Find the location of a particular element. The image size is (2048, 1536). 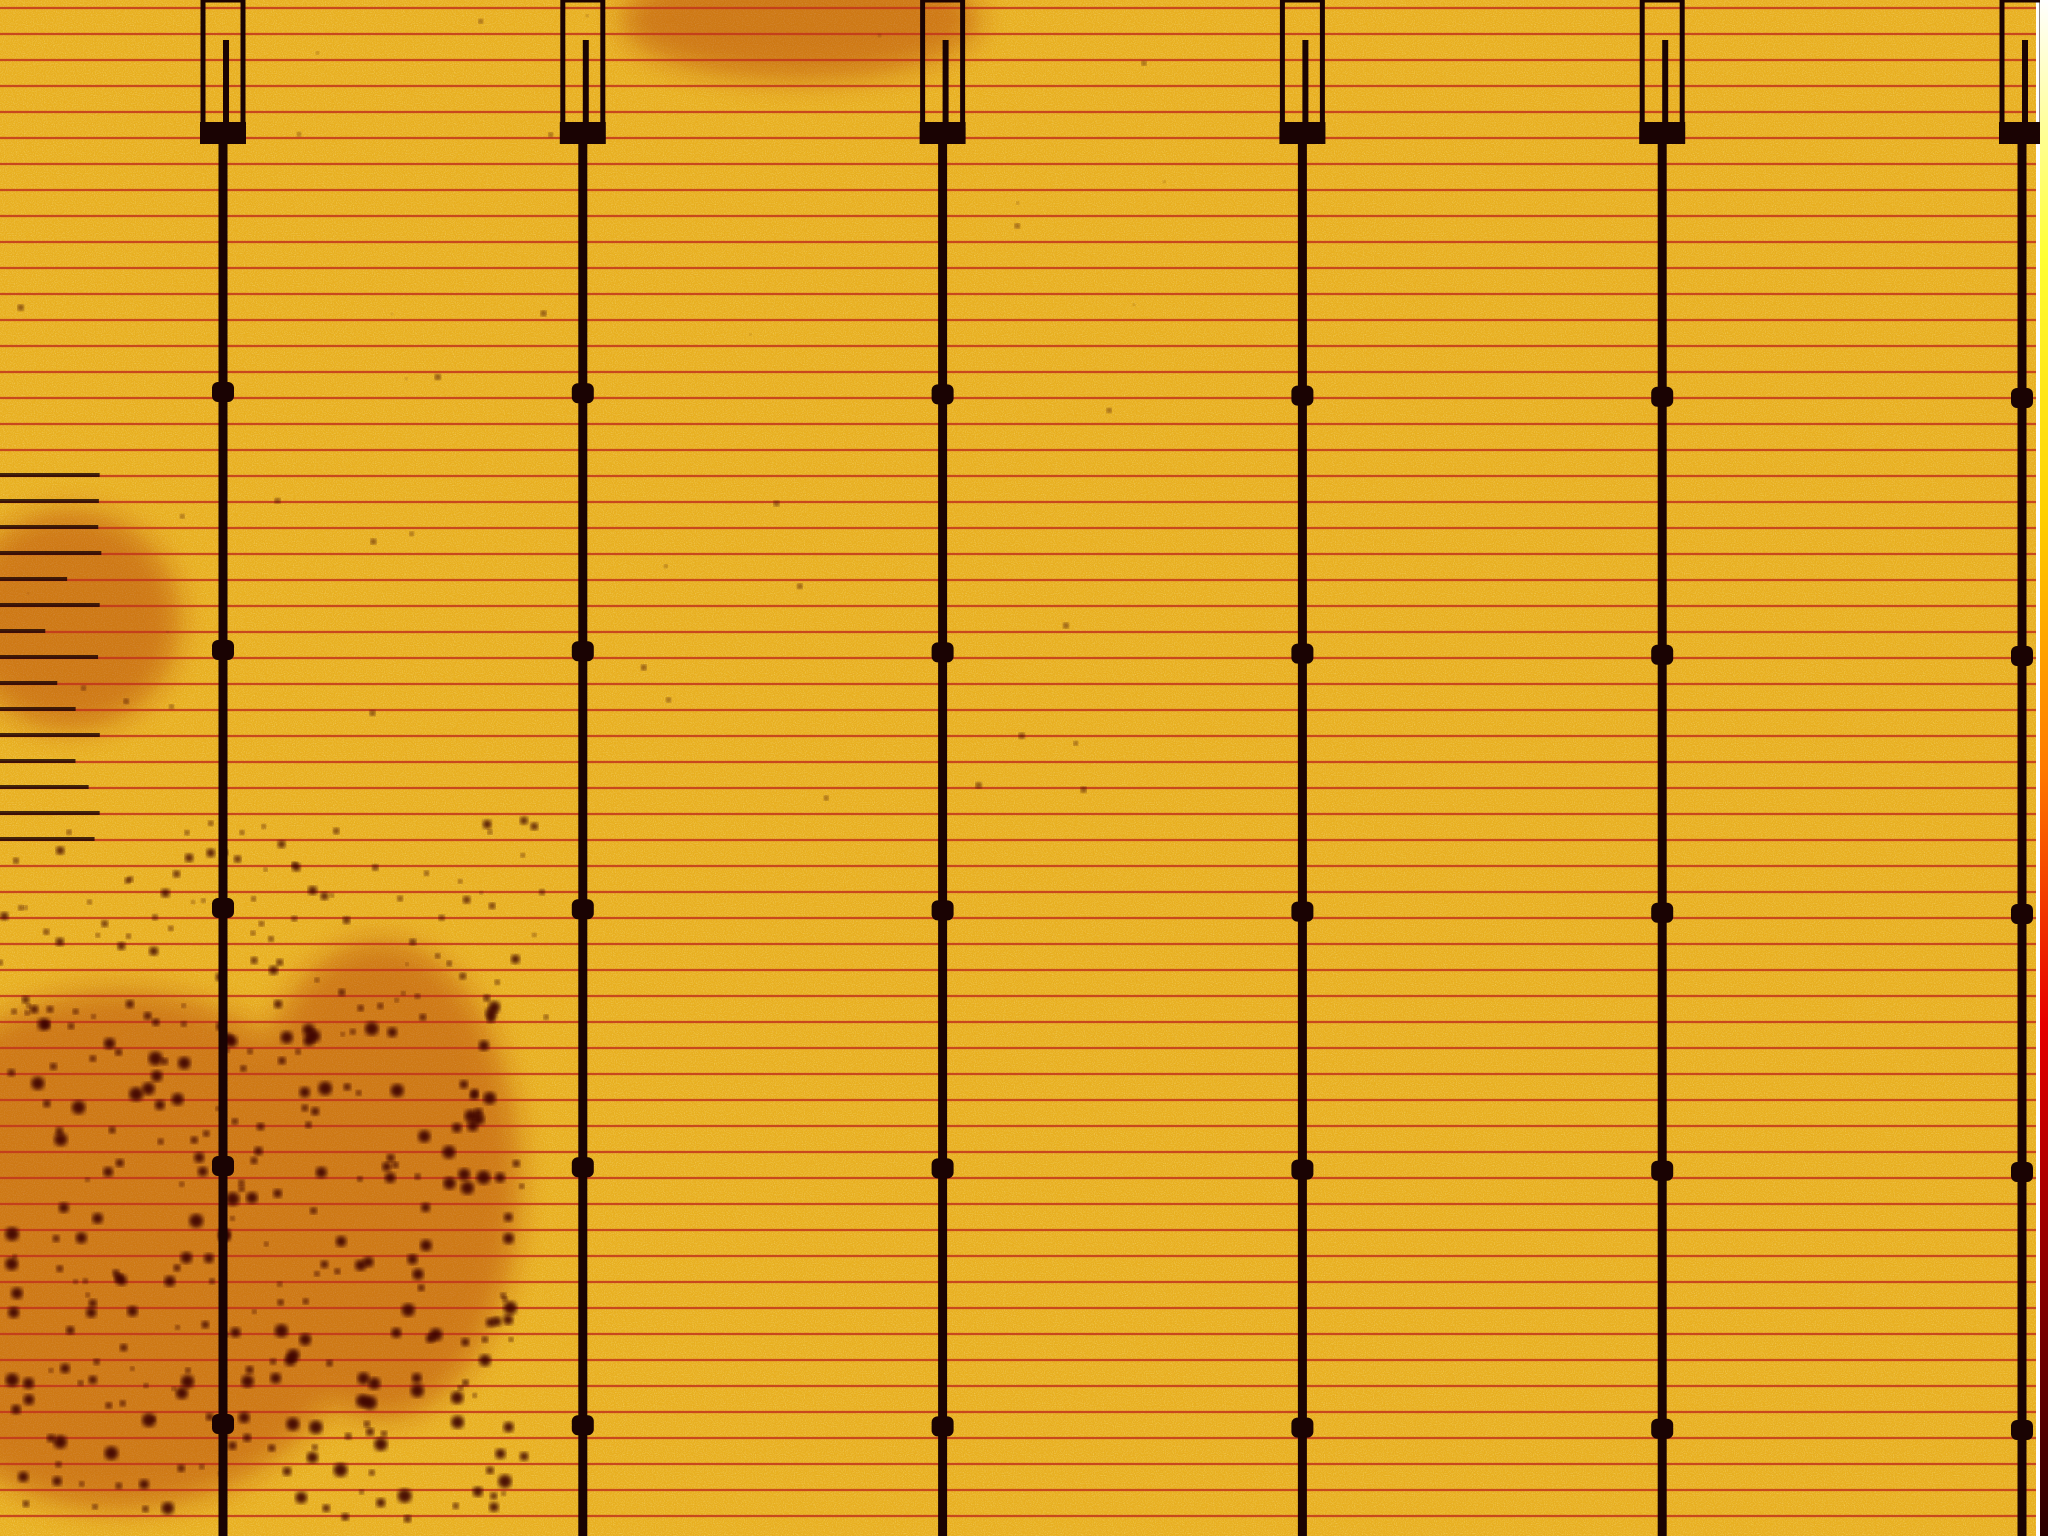

haze-area is located at coordinates (90, 620).